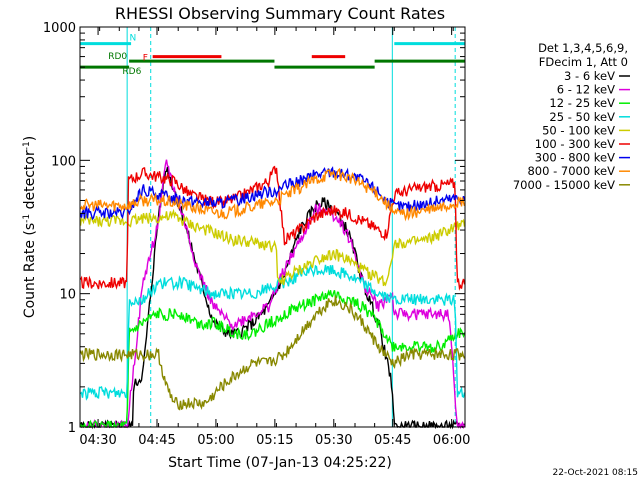 The height and width of the screenshot is (480, 640). What do you see at coordinates (67, 295) in the screenshot?
I see `y-tick-label-1: 10` at bounding box center [67, 295].